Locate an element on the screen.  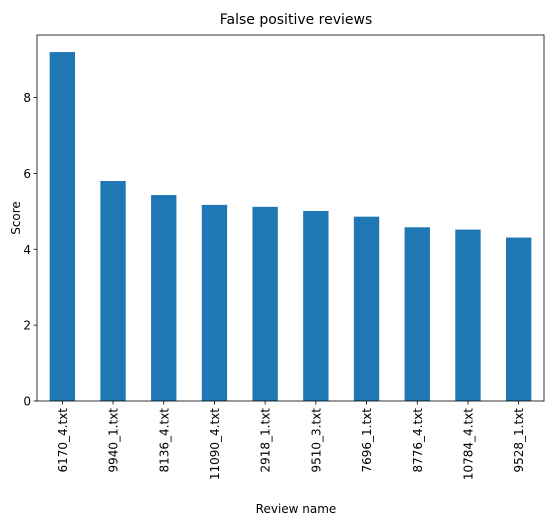
x-tick-label: 8136_4.txt is located at coordinates (164, 440).